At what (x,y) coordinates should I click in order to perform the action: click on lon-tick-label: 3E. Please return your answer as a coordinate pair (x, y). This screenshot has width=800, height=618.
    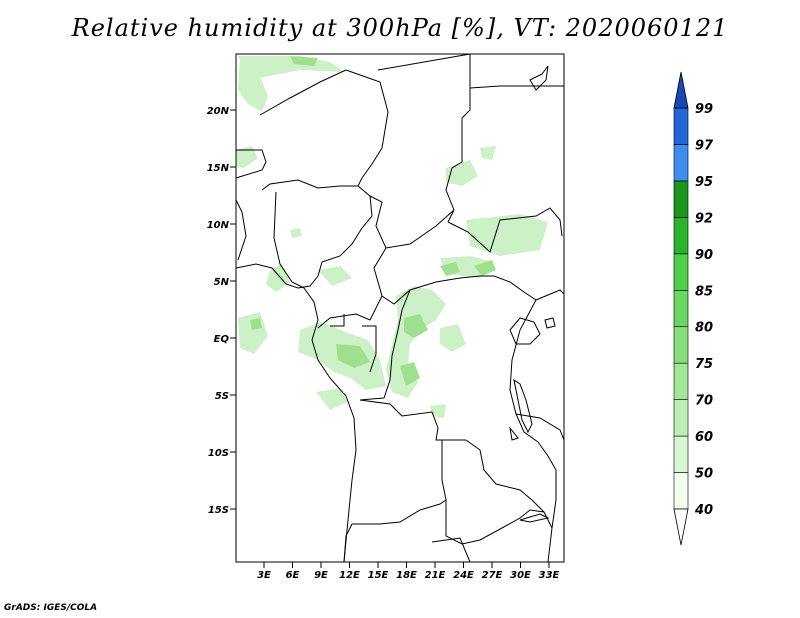
    Looking at the image, I should click on (264, 575).